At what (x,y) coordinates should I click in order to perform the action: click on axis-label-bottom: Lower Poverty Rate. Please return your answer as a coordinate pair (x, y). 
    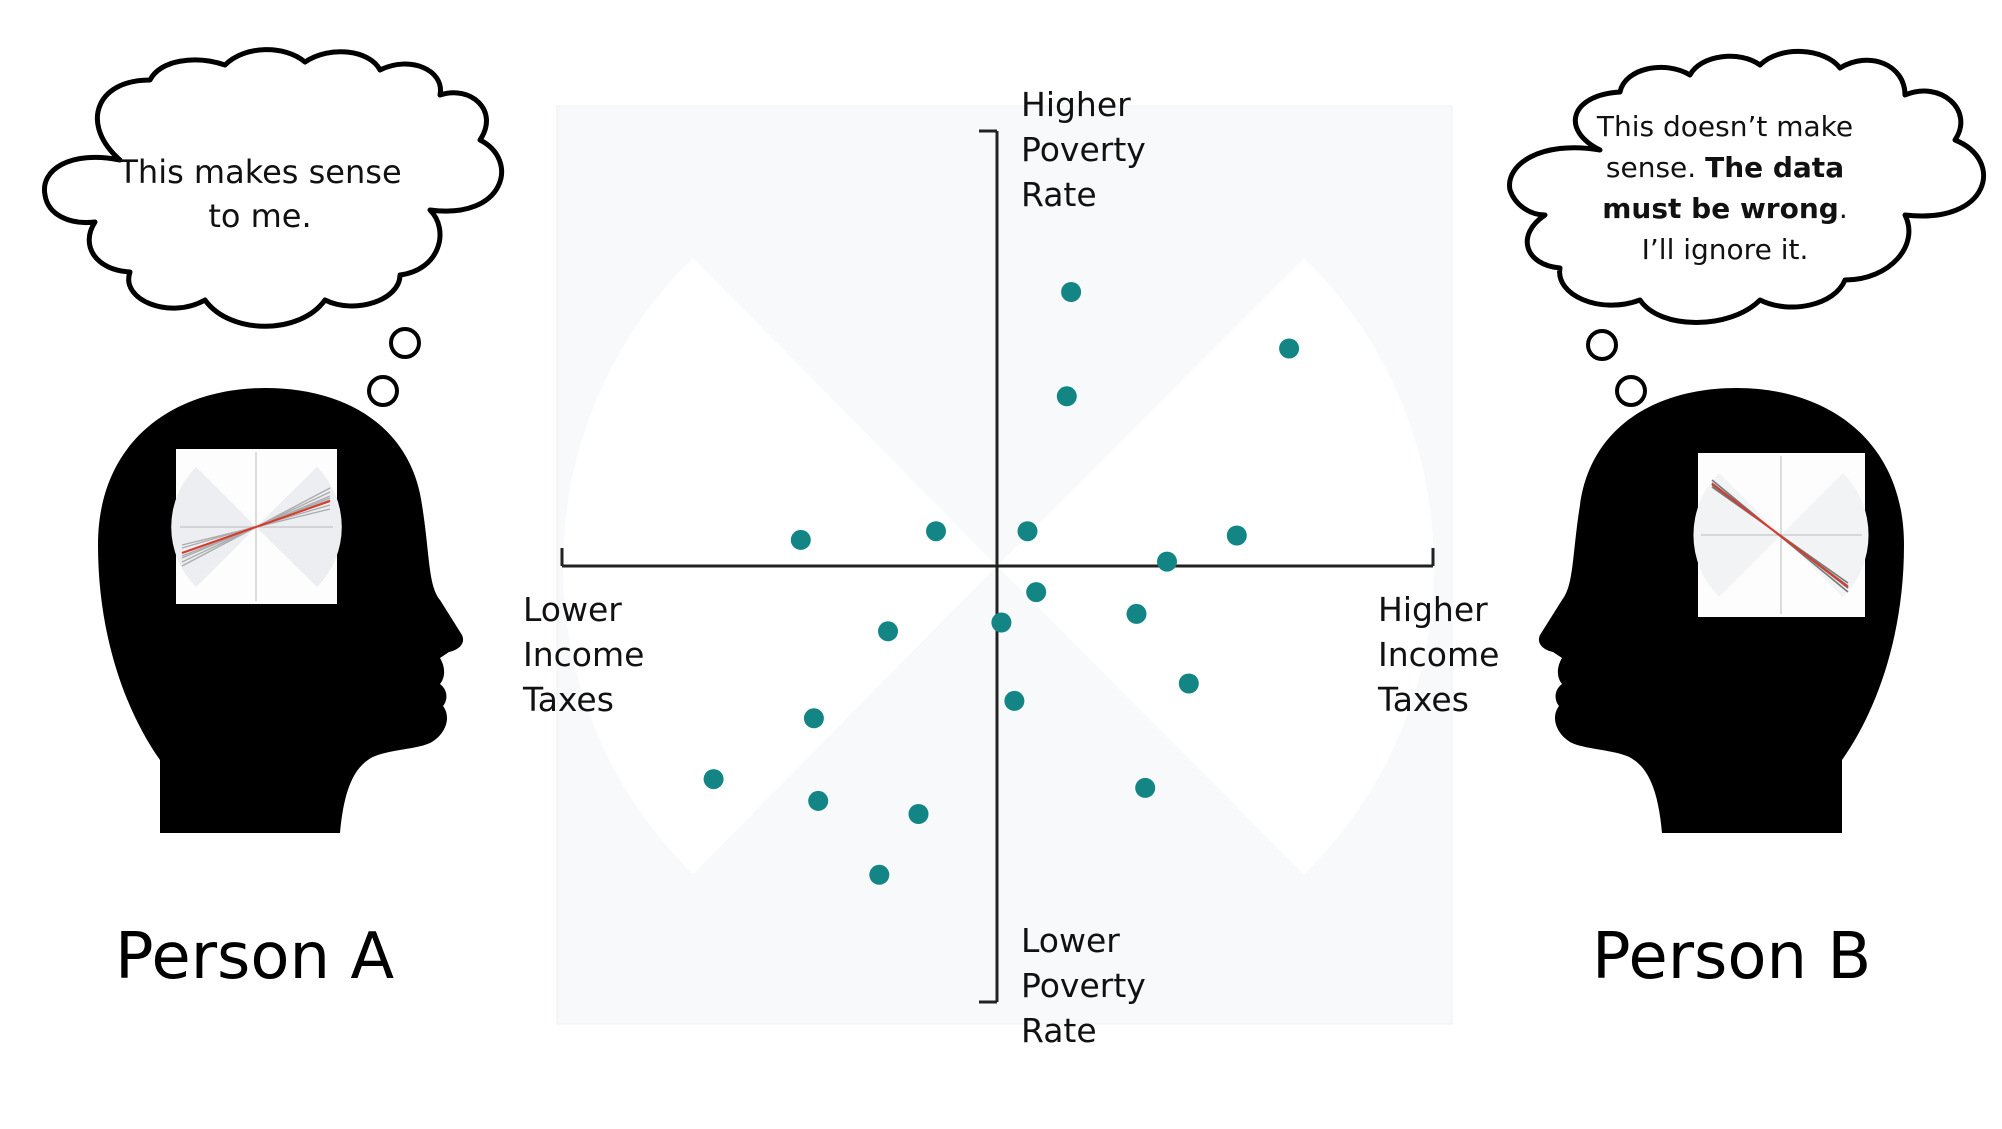
    Looking at the image, I should click on (1083, 985).